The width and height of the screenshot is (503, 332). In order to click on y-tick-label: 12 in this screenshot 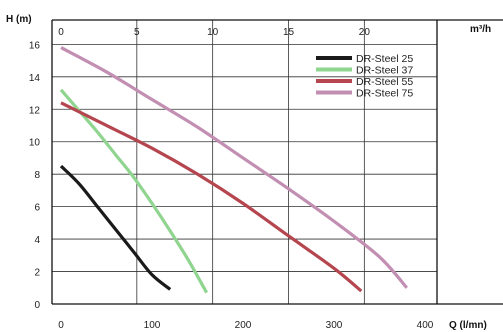, I will do `click(35, 110)`.